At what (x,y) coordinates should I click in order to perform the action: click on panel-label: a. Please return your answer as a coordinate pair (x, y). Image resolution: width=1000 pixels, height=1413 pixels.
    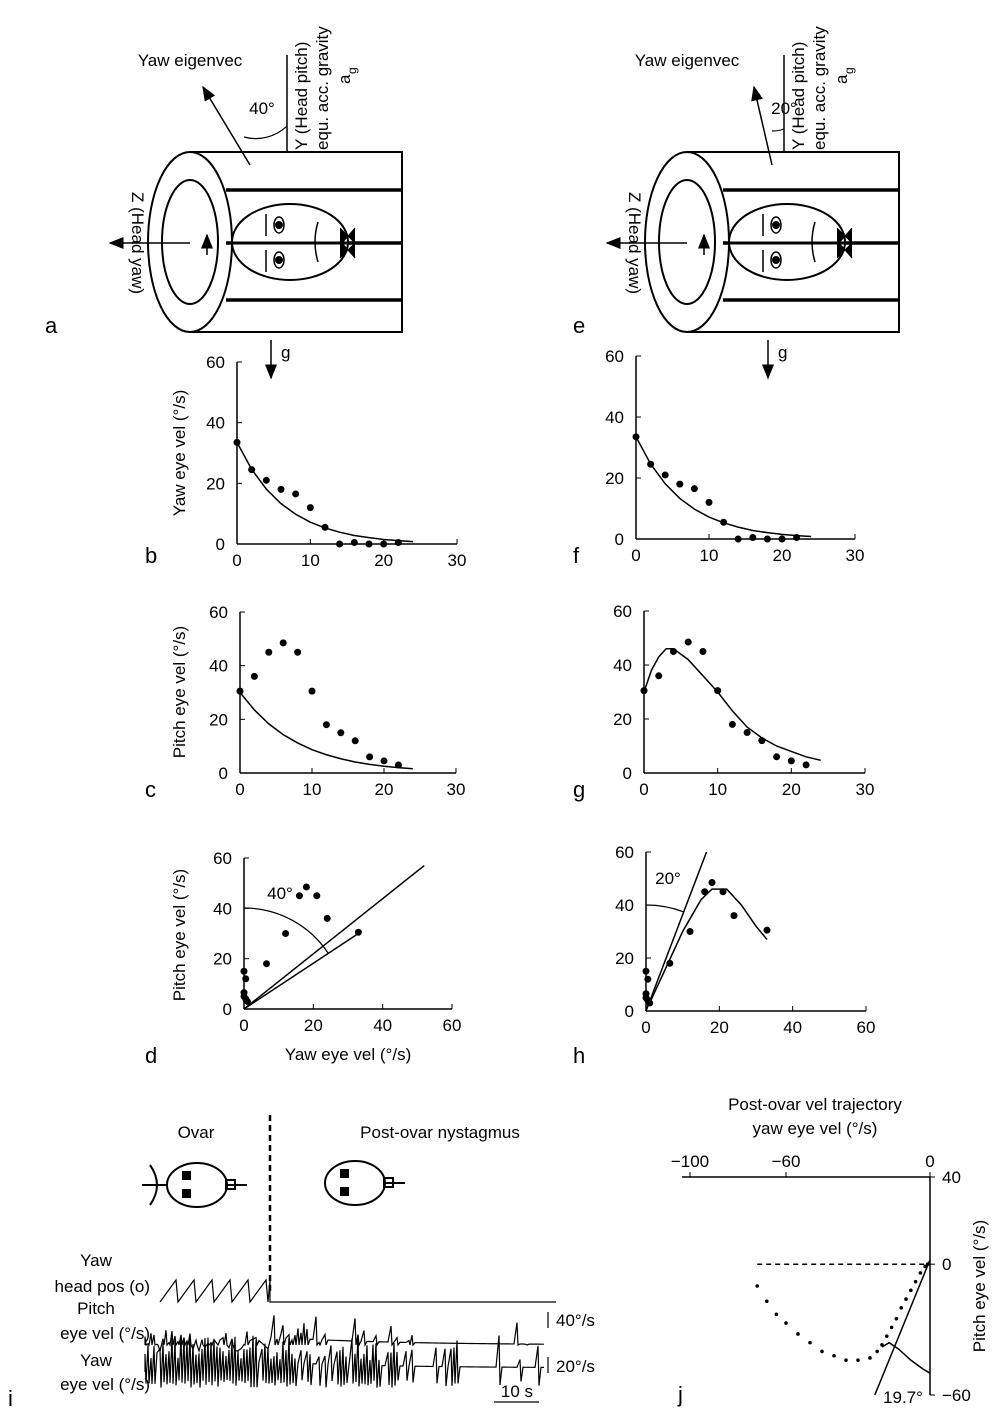
    Looking at the image, I should click on (51, 325).